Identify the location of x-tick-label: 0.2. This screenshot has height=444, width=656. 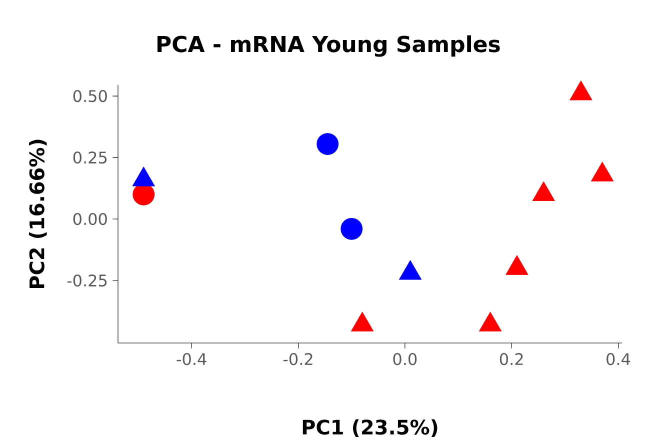
(511, 359).